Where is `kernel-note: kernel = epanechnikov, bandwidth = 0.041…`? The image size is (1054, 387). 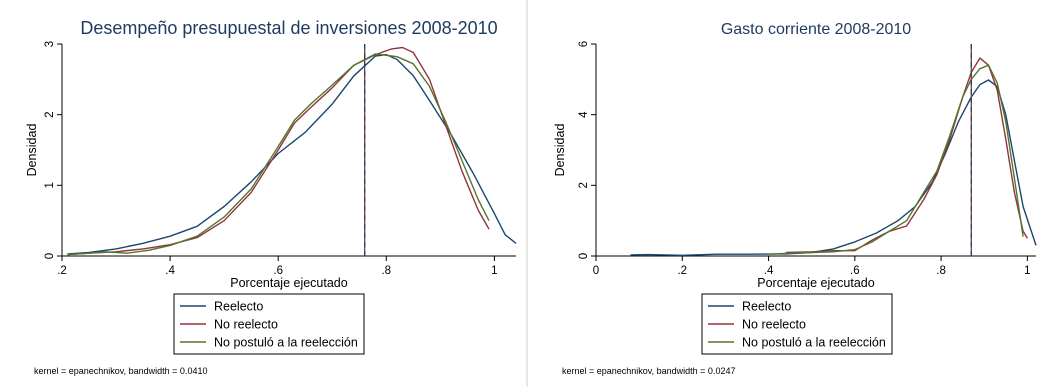 kernel-note: kernel = epanechnikov, bandwidth = 0.041… is located at coordinates (120, 371).